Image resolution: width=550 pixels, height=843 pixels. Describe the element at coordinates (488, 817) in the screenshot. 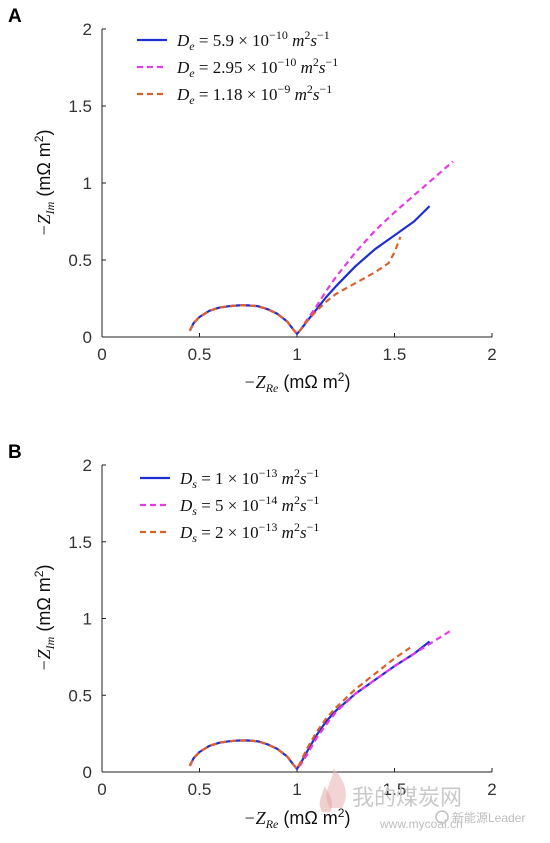

I see `watermark-badge: 新能源Leader` at that location.